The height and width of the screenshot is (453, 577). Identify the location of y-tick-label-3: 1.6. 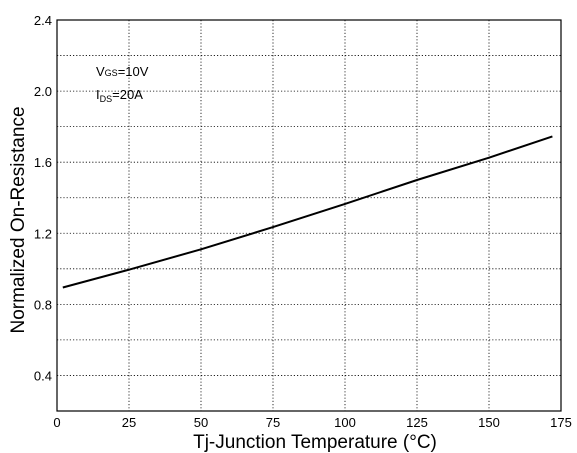
(43, 162).